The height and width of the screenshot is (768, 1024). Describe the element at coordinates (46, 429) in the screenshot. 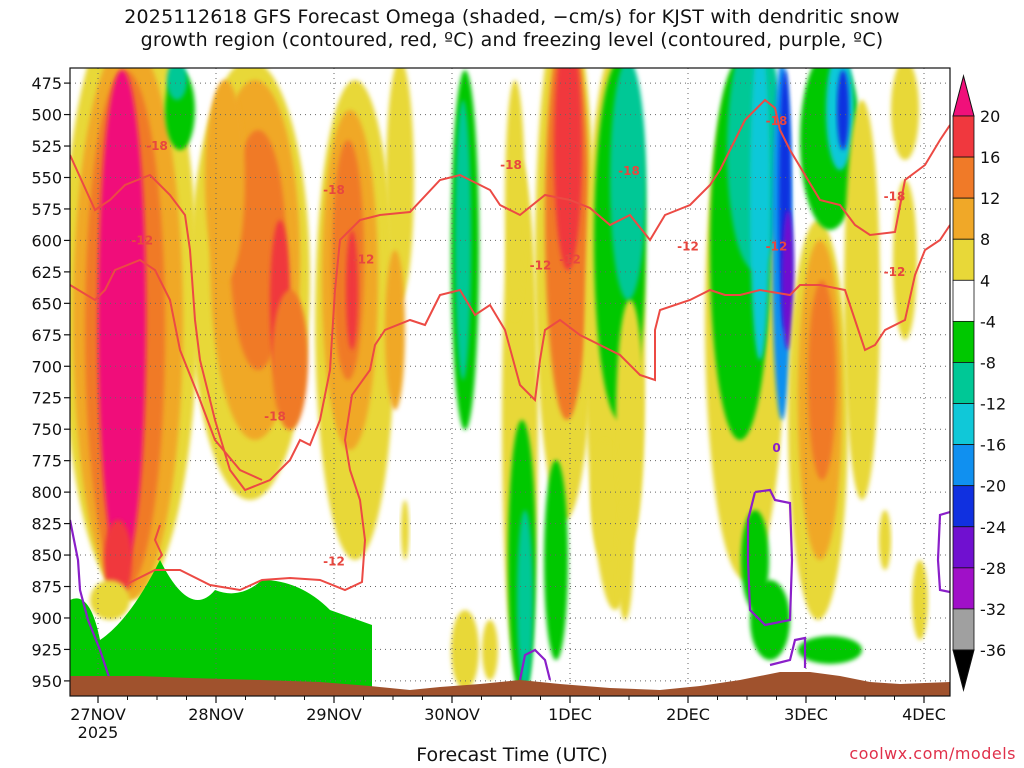

I see `y-tick-label: 750` at that location.